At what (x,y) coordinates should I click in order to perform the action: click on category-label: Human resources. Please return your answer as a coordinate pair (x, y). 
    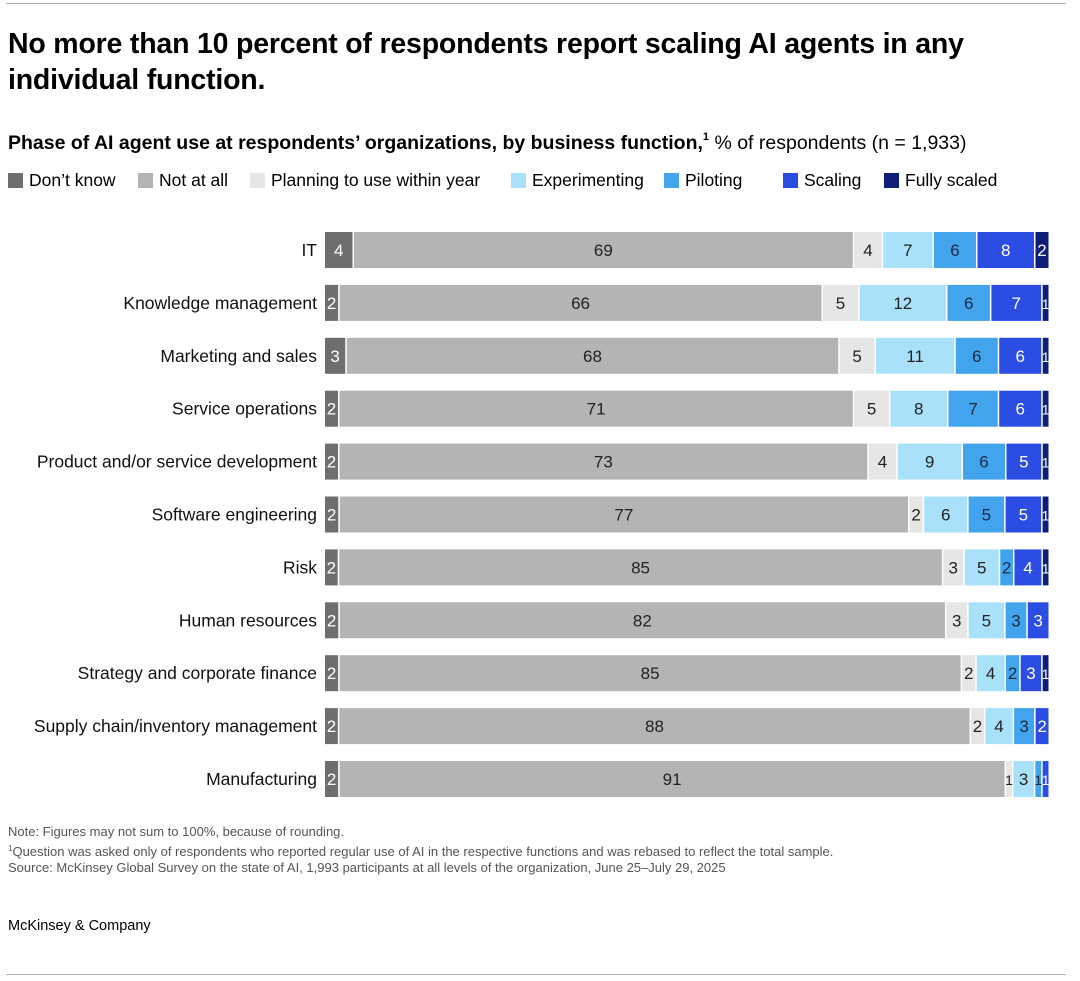
    Looking at the image, I should click on (248, 620).